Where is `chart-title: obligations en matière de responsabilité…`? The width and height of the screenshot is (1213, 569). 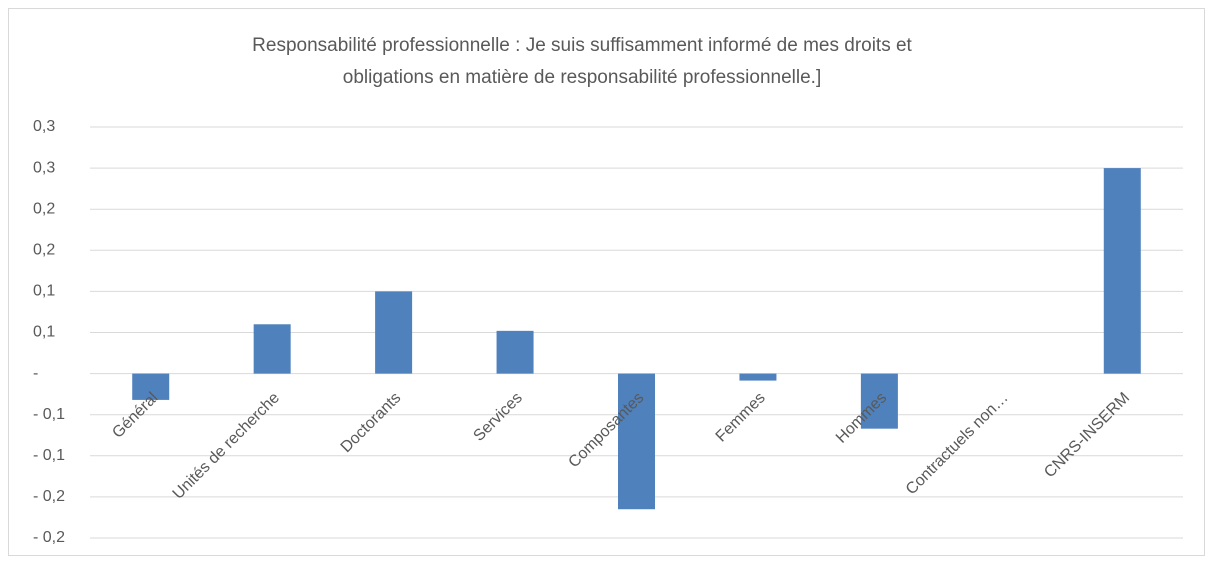
chart-title: obligations en matière de responsabilité… is located at coordinates (582, 77).